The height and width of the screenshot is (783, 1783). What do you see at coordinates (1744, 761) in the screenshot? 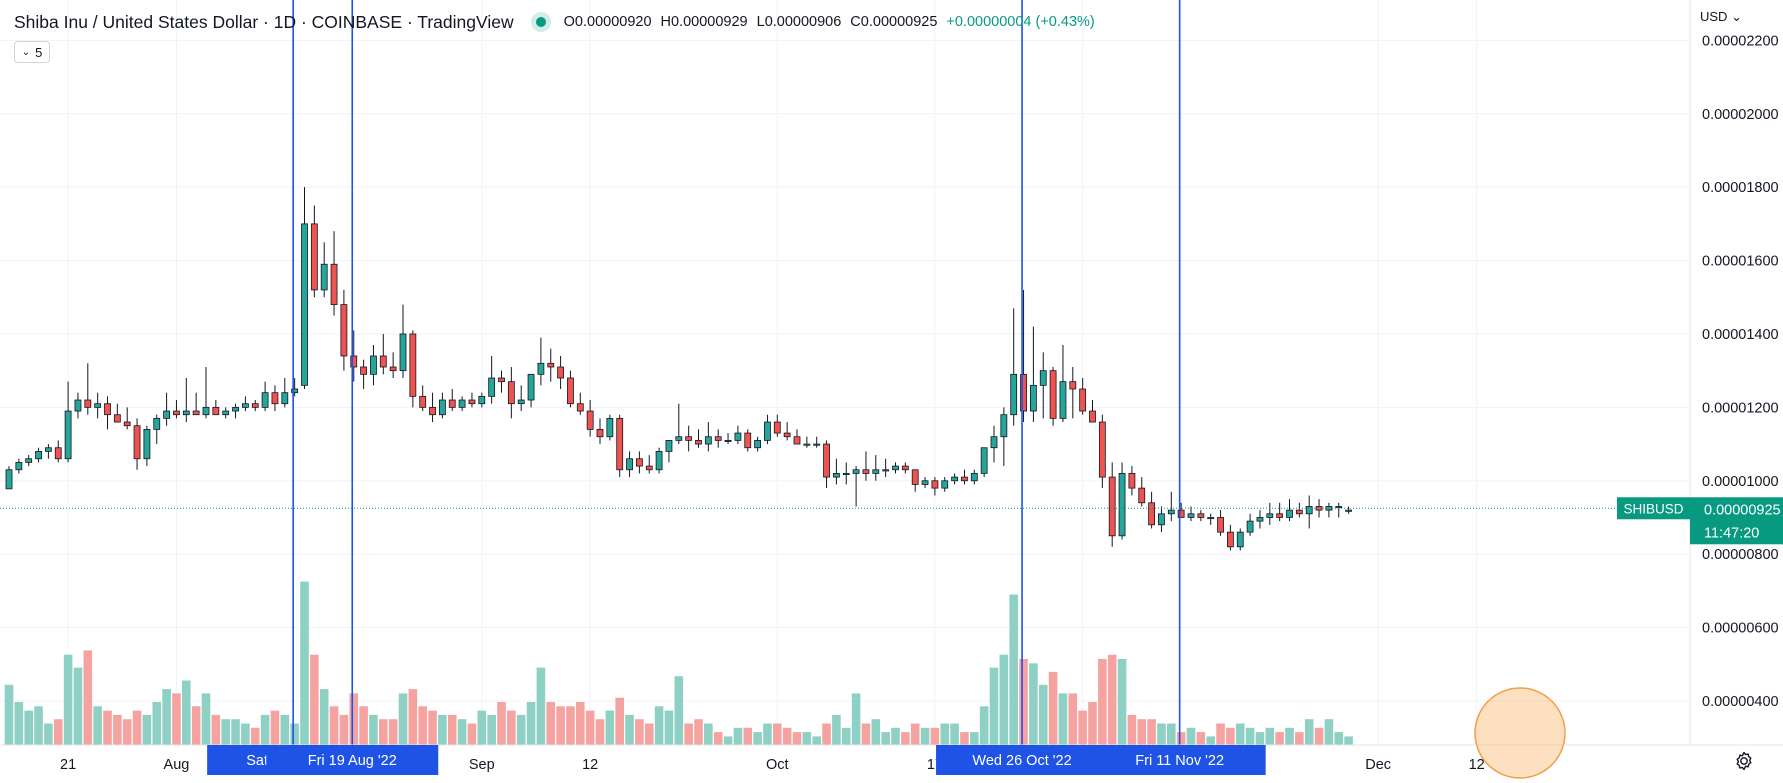
I see `gear-icon` at bounding box center [1744, 761].